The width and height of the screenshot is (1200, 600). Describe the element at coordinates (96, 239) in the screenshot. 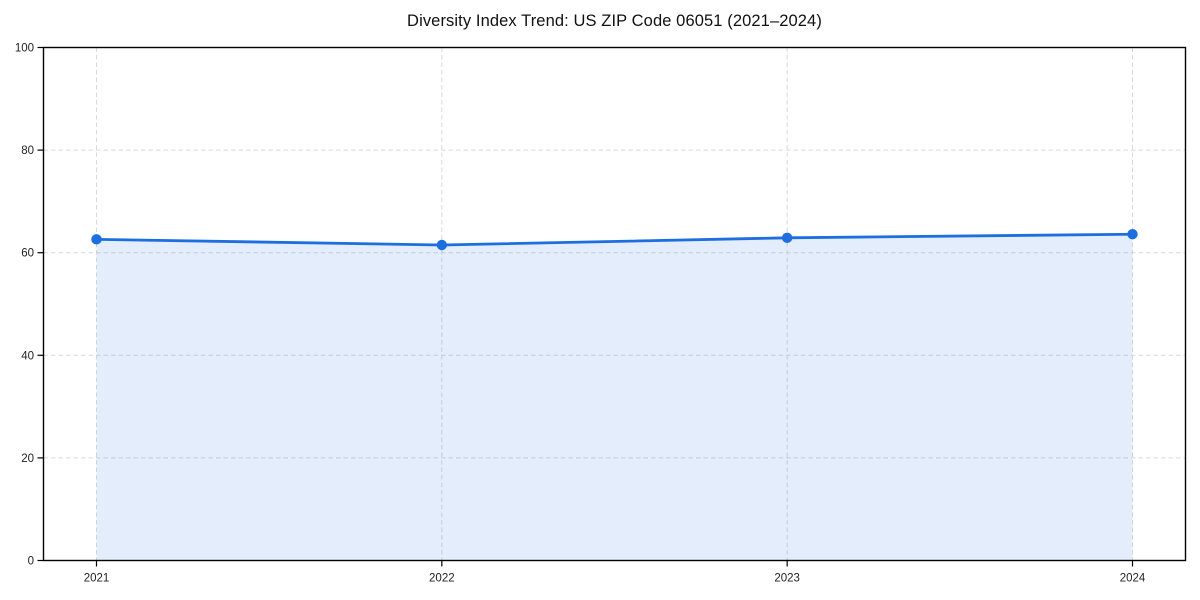

I see `data-point-2021` at that location.